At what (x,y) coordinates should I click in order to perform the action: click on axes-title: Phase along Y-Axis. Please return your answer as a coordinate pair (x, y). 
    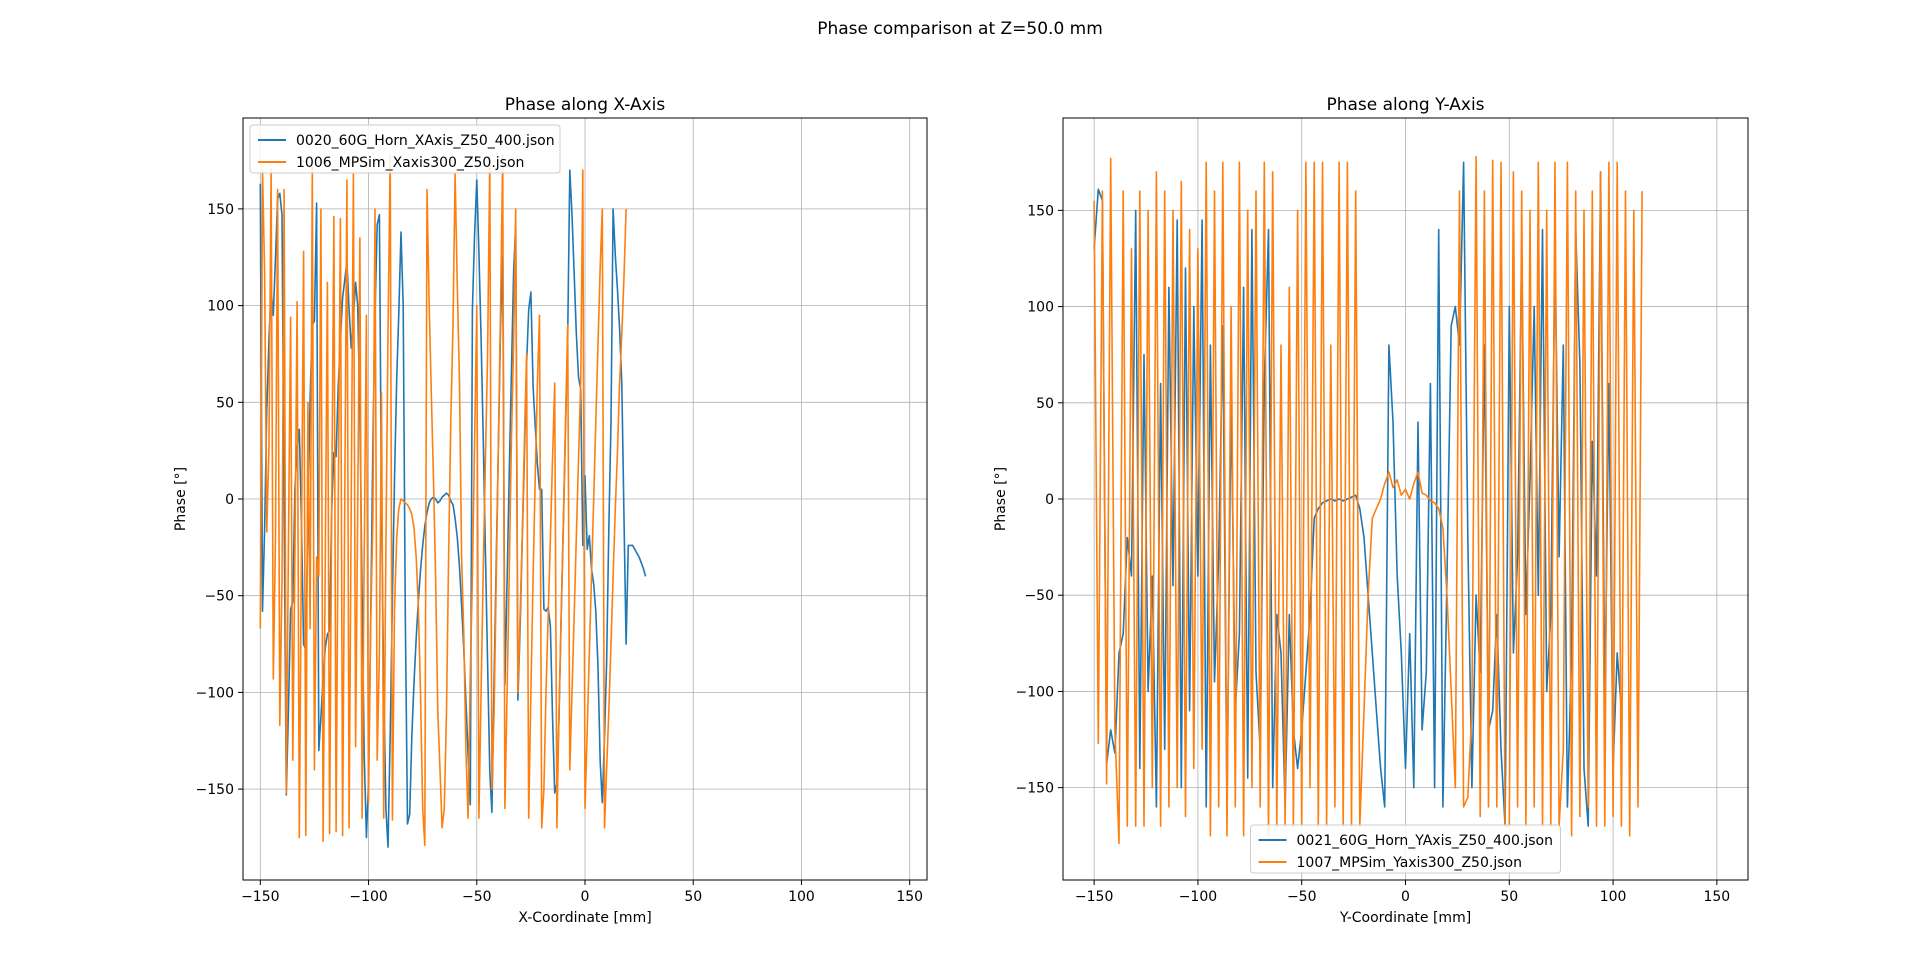
    Looking at the image, I should click on (1405, 105).